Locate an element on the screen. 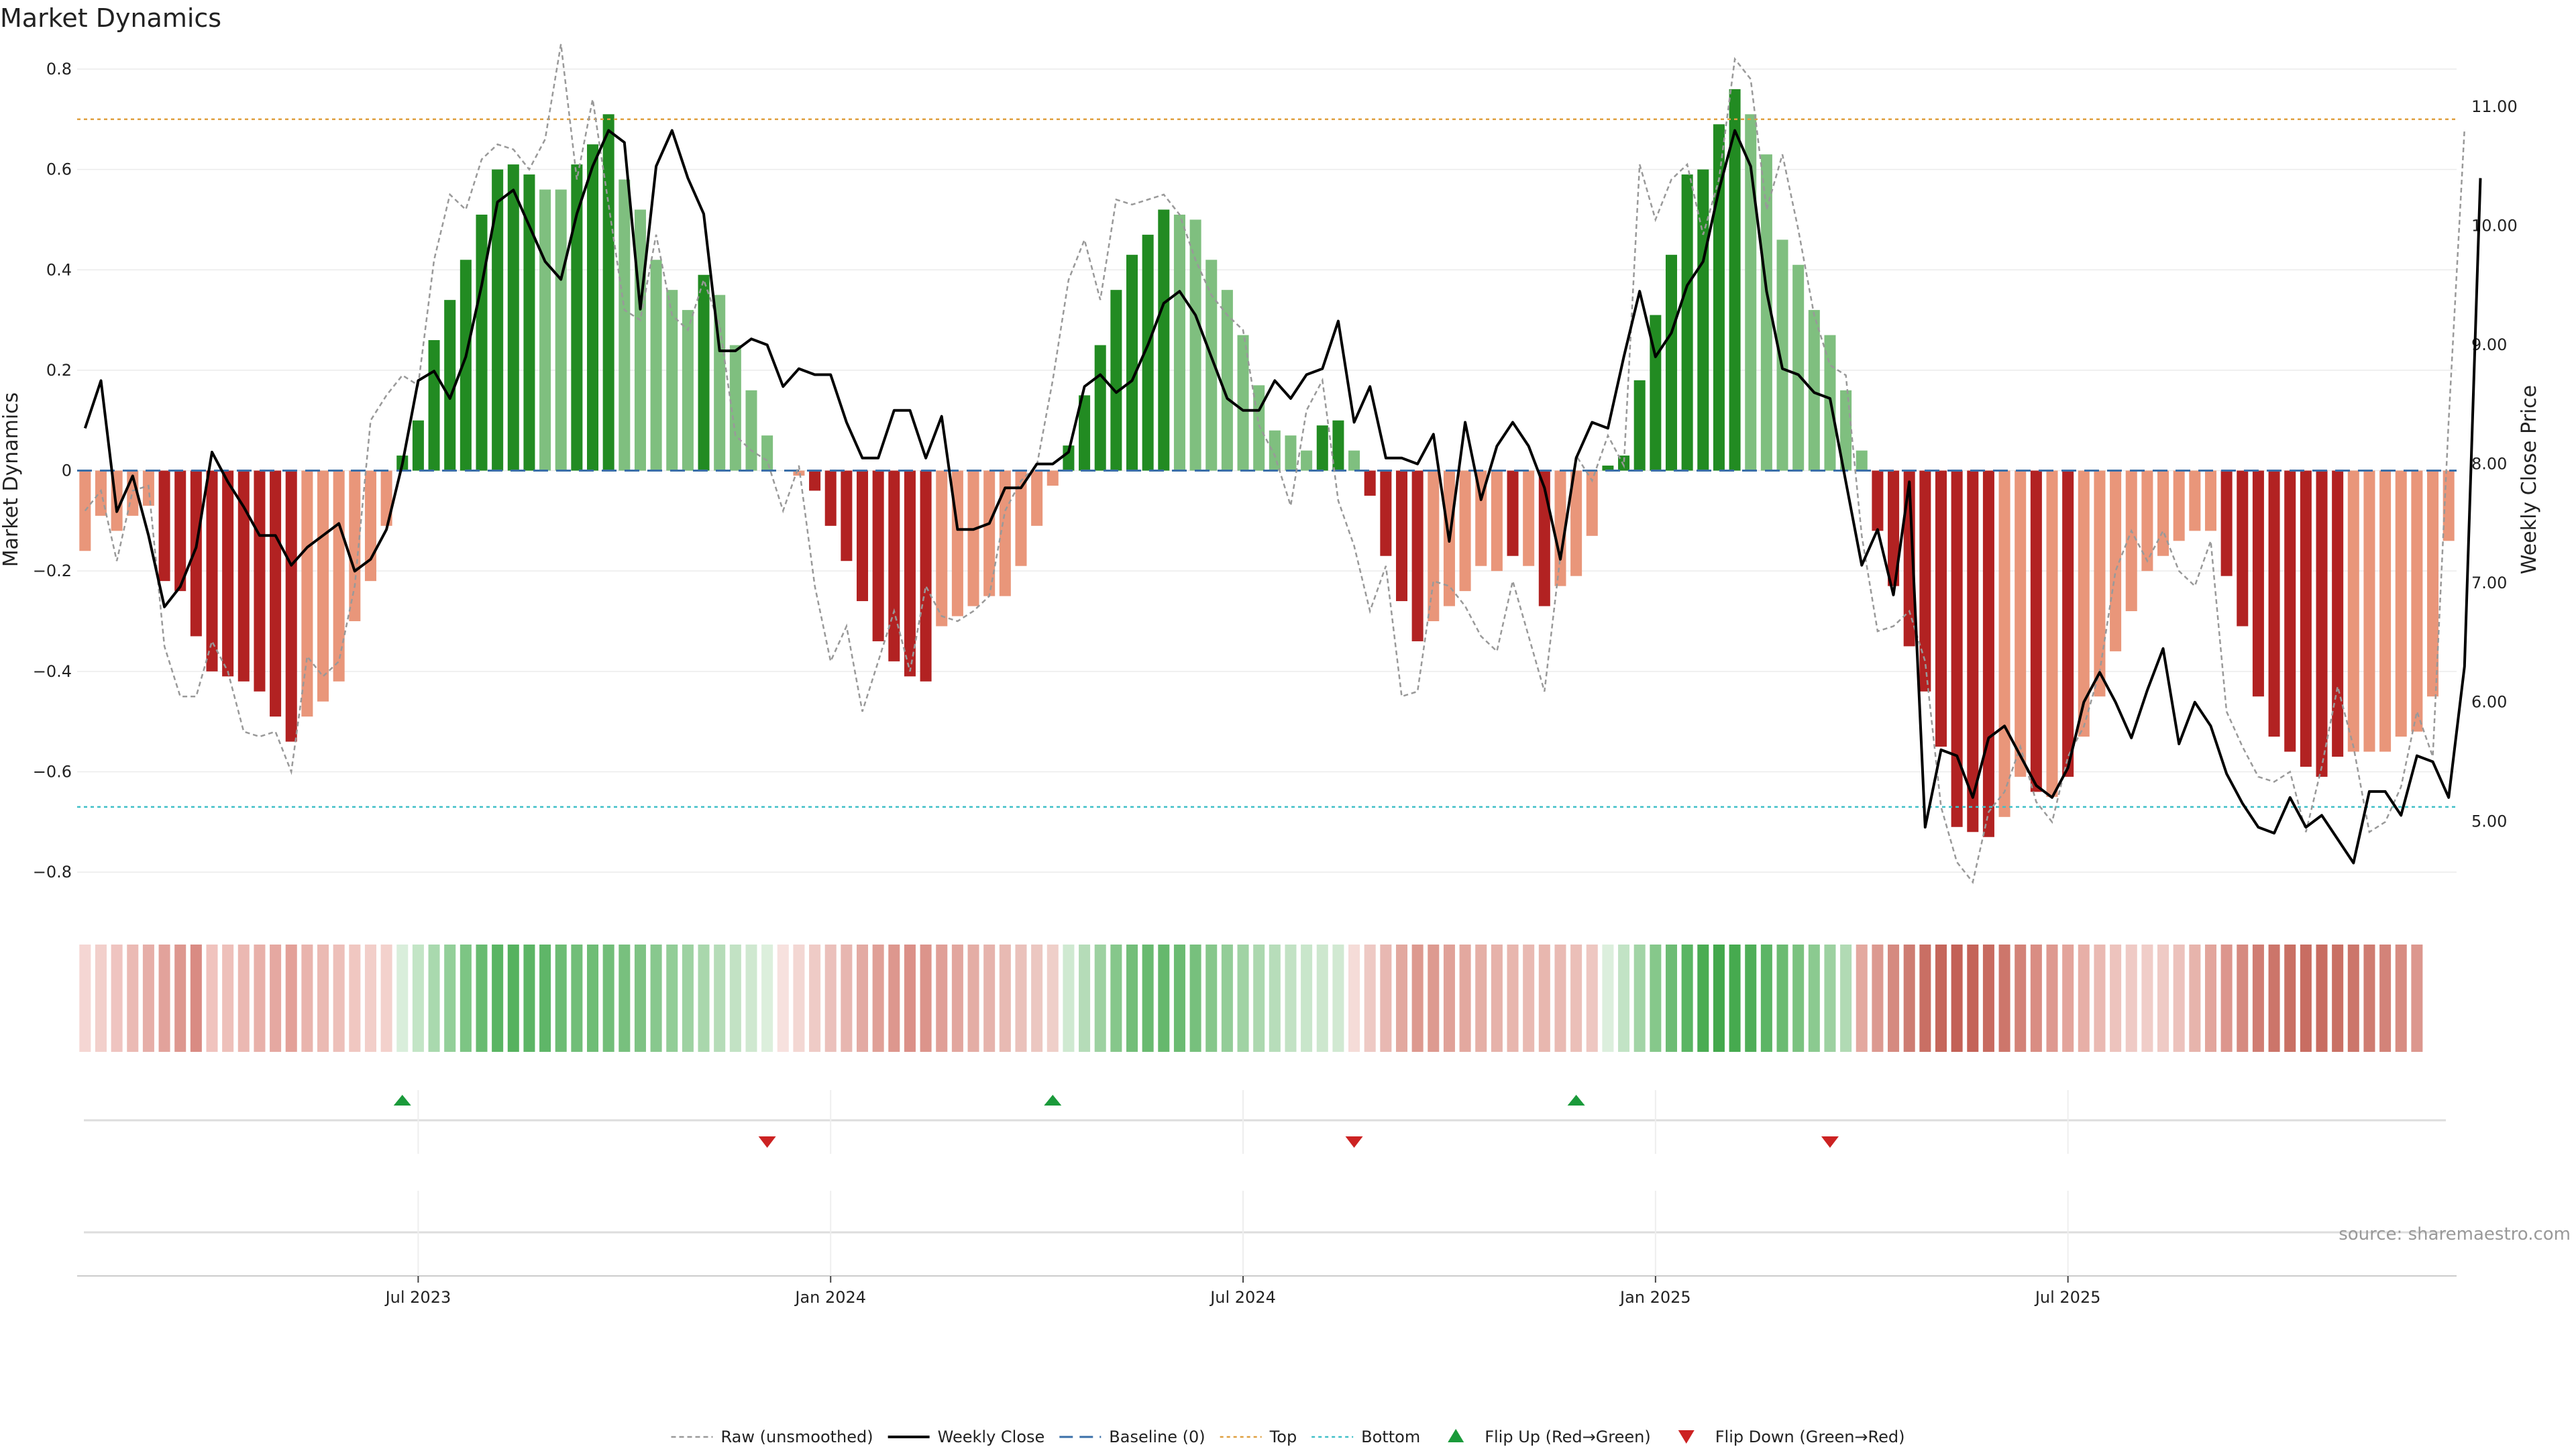 This screenshot has width=2576, height=1449. legend-swatch-flip-up is located at coordinates (1456, 1435).